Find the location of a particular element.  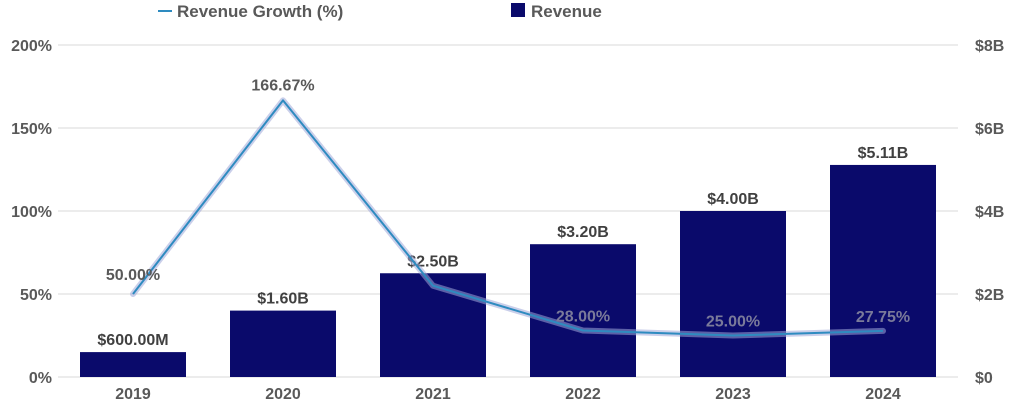

left-axis: 0% 50% 100% 150% 200% is located at coordinates (31, 212).